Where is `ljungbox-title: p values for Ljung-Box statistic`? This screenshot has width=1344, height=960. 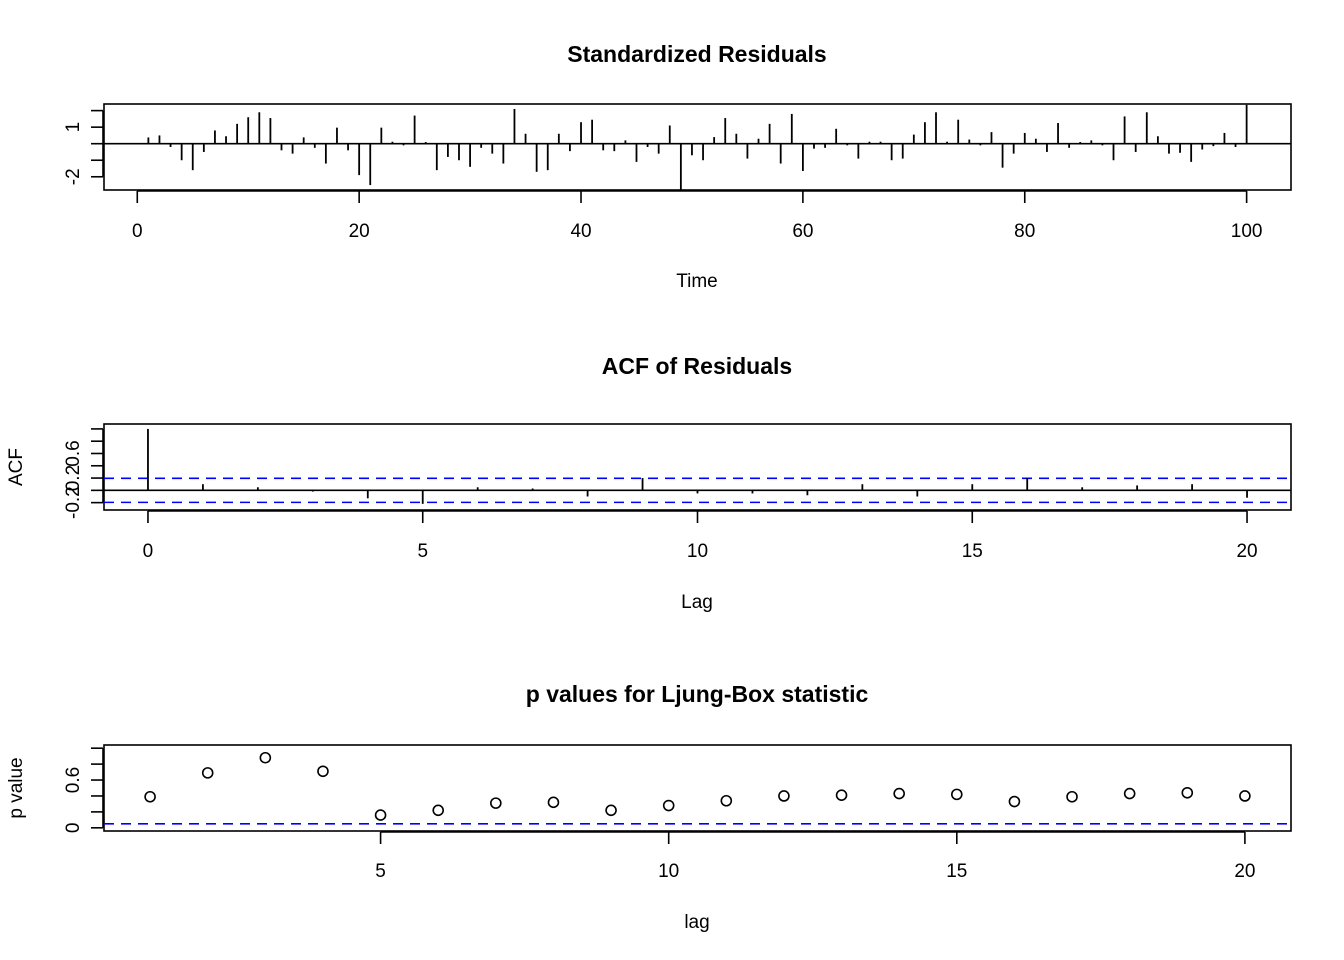
ljungbox-title: p values for Ljung-Box statistic is located at coordinates (697, 694).